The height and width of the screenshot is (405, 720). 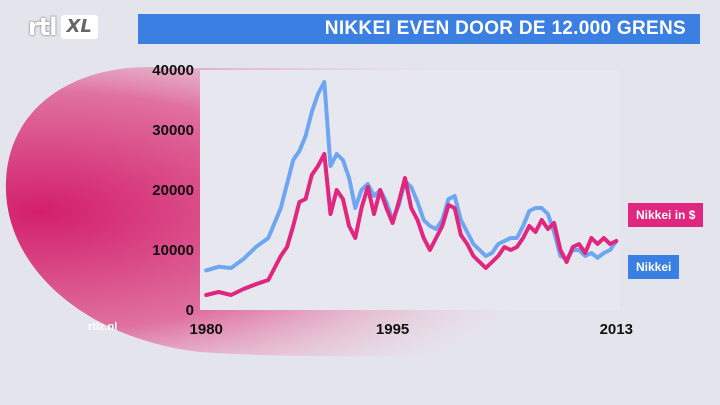 I want to click on website-watermark: rtlz.nl, so click(x=103, y=327).